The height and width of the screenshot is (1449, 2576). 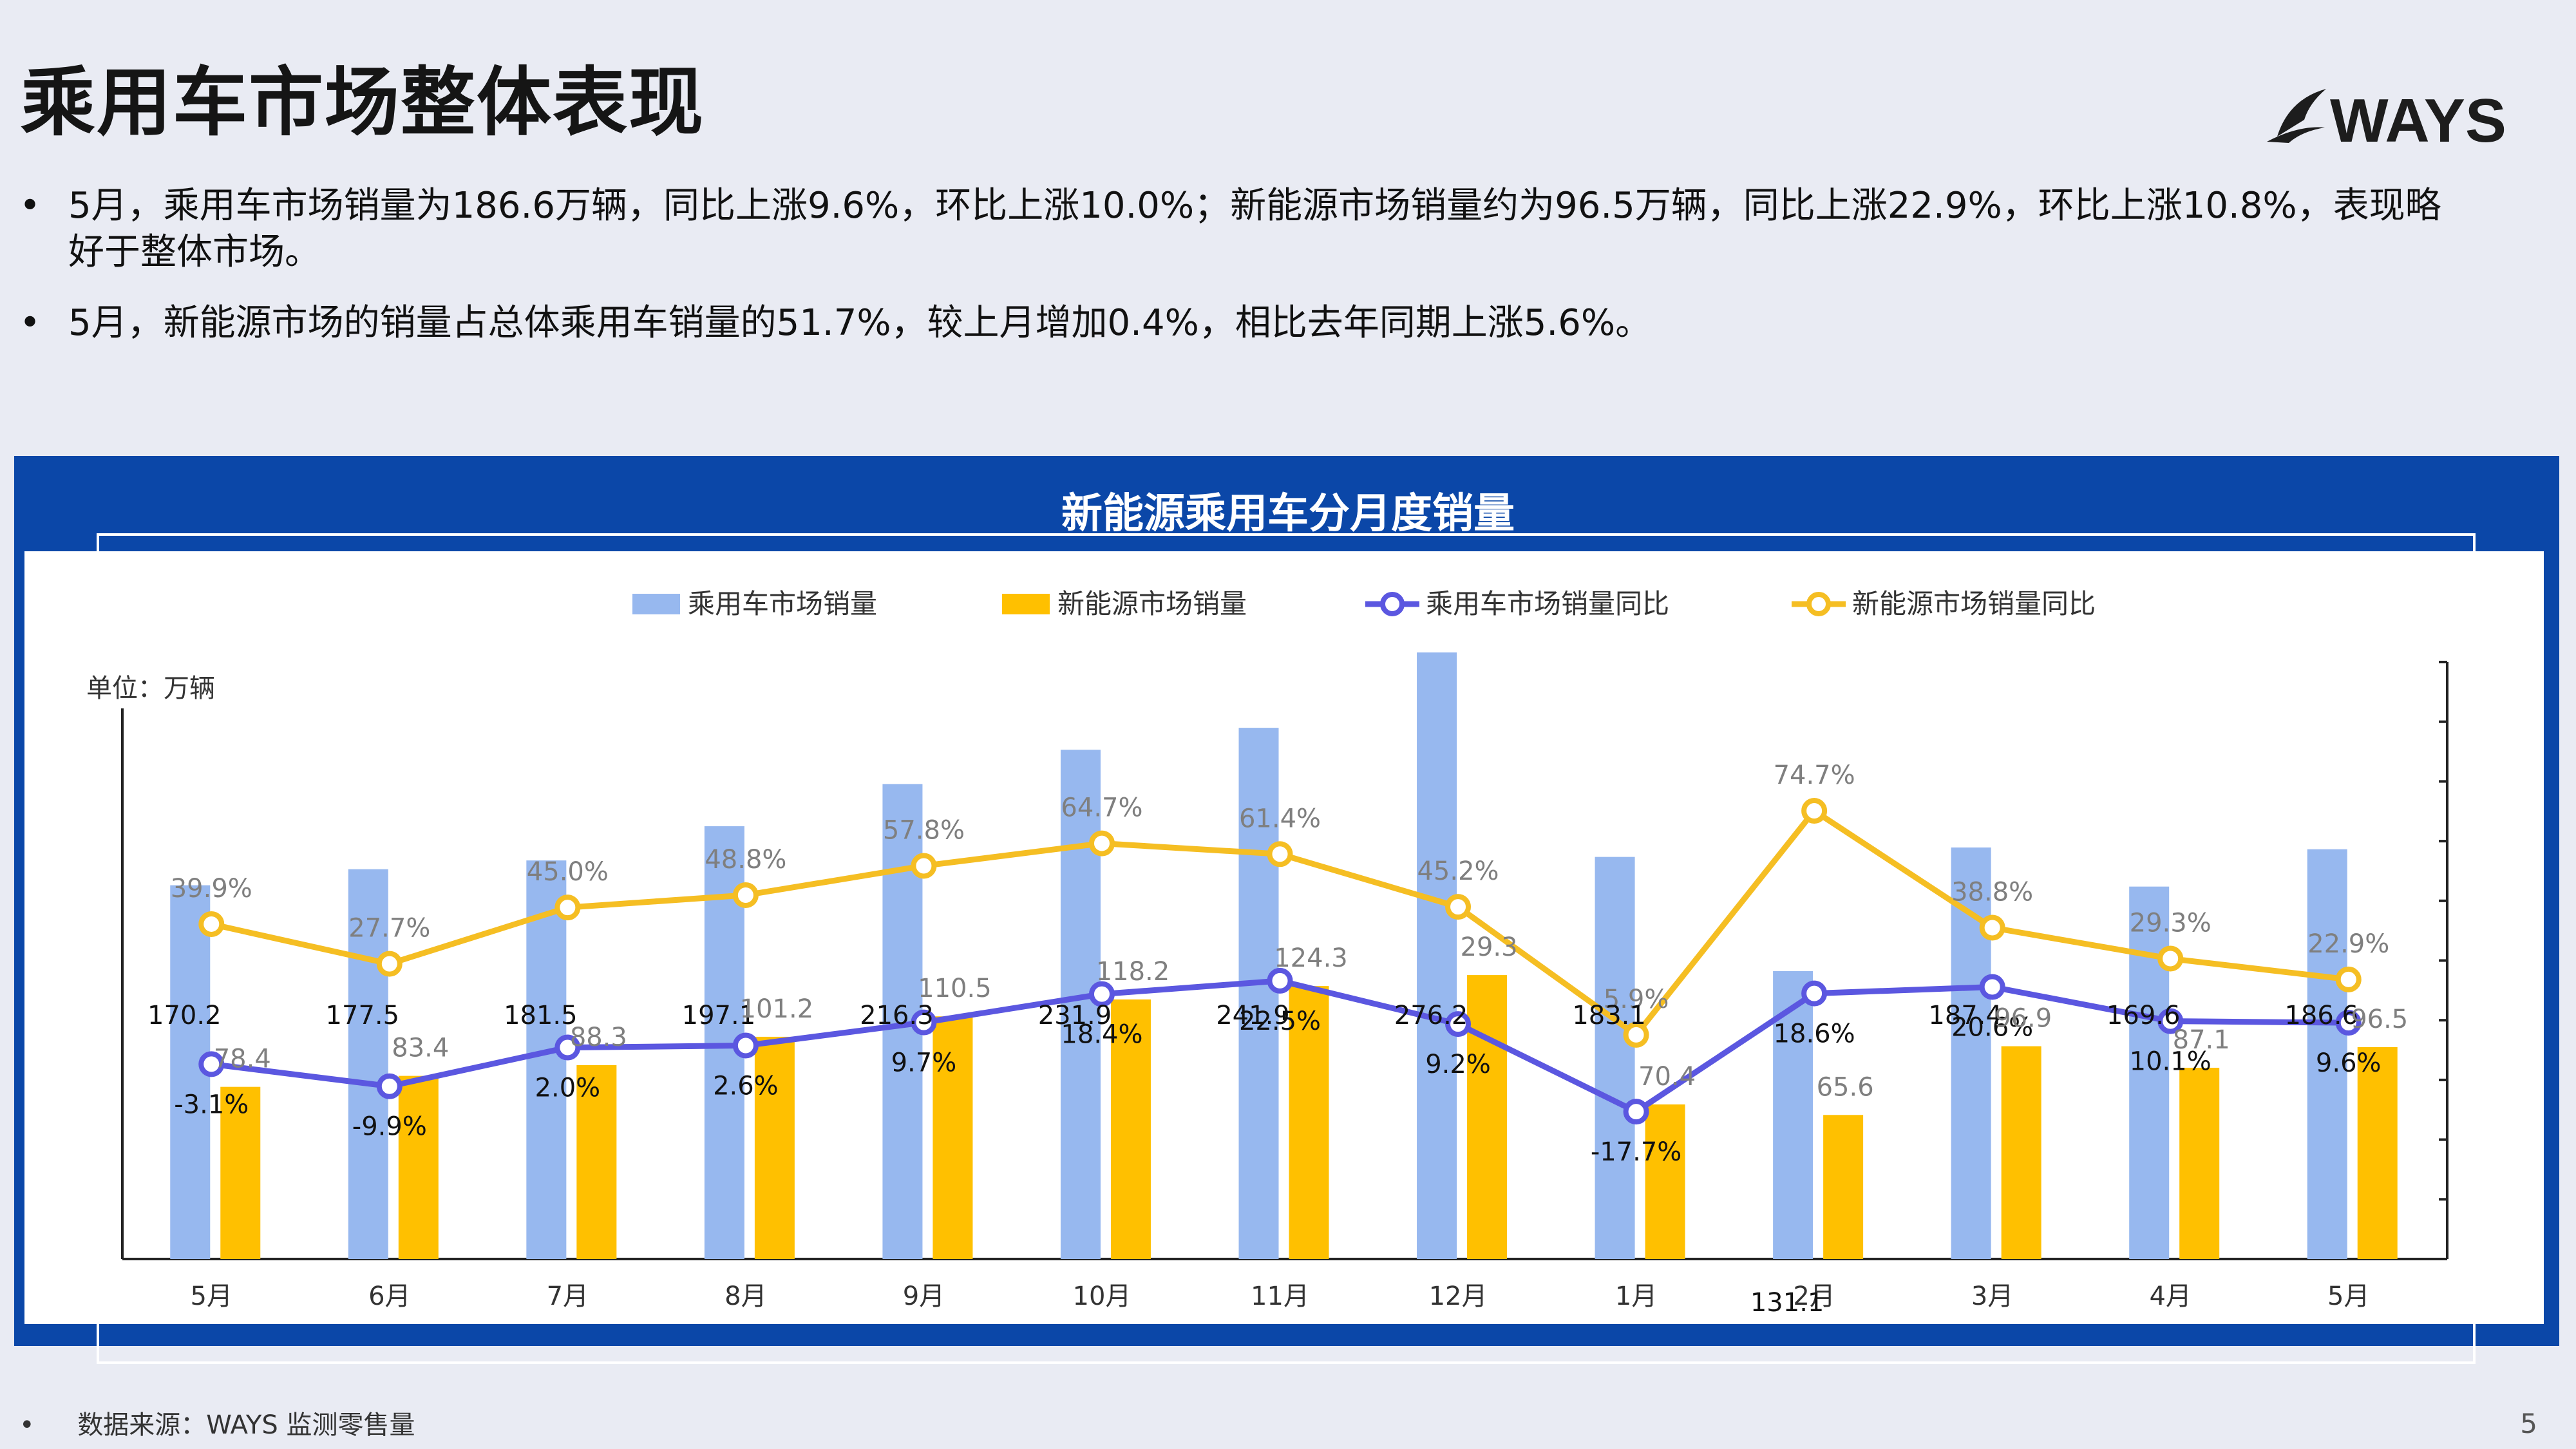 What do you see at coordinates (1636, 1152) in the screenshot?
I see `total-yoy-label: -17.7%` at bounding box center [1636, 1152].